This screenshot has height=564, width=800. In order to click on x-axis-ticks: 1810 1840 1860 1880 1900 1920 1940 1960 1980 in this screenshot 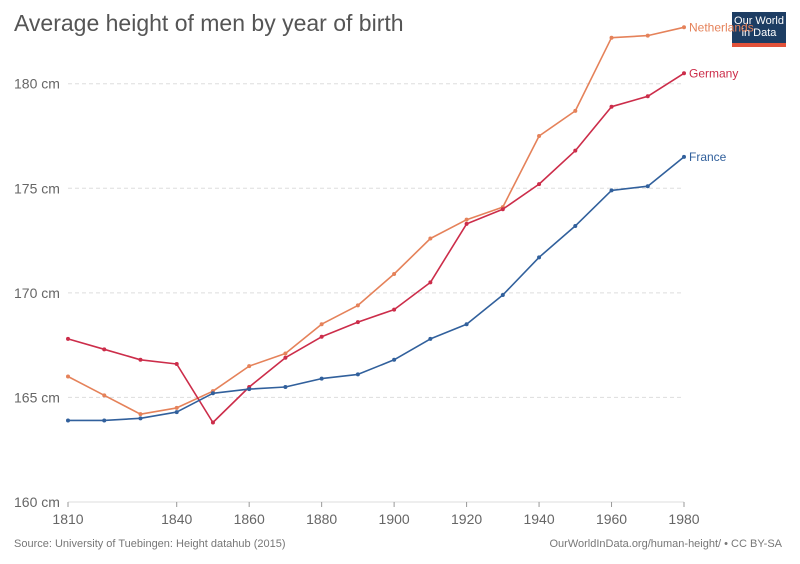, I will do `click(376, 514)`.